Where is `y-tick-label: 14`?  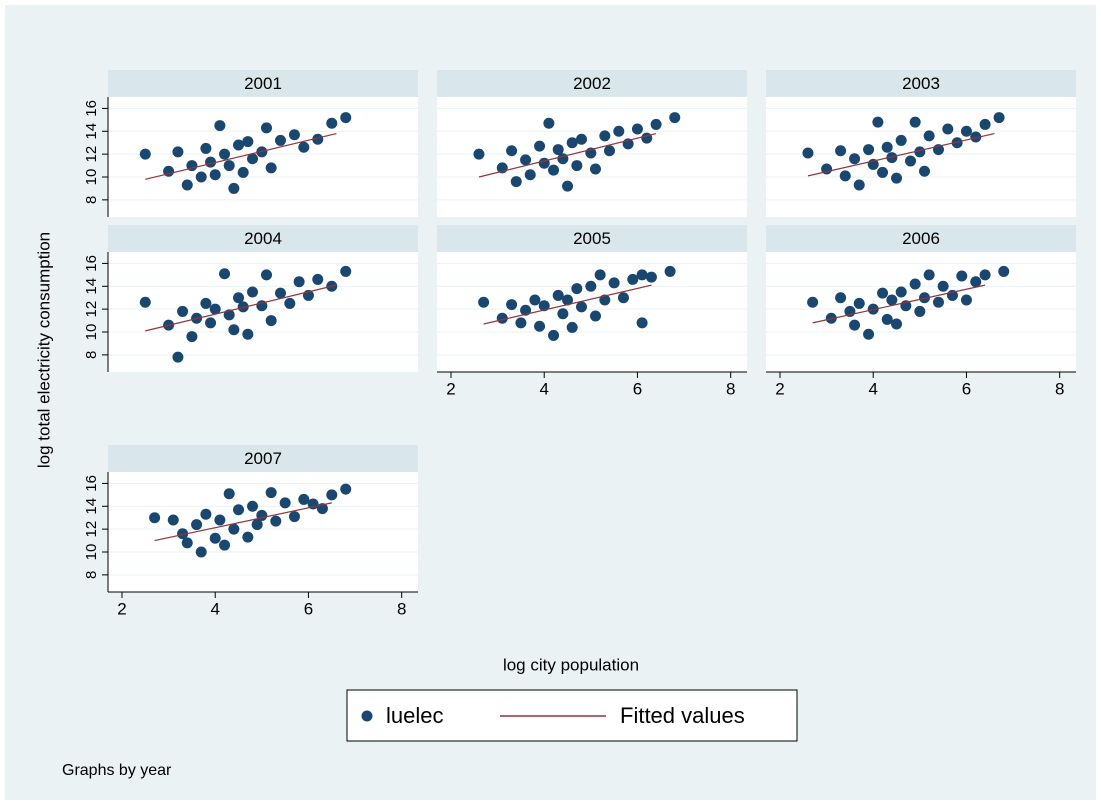
y-tick-label: 14 is located at coordinates (91, 131).